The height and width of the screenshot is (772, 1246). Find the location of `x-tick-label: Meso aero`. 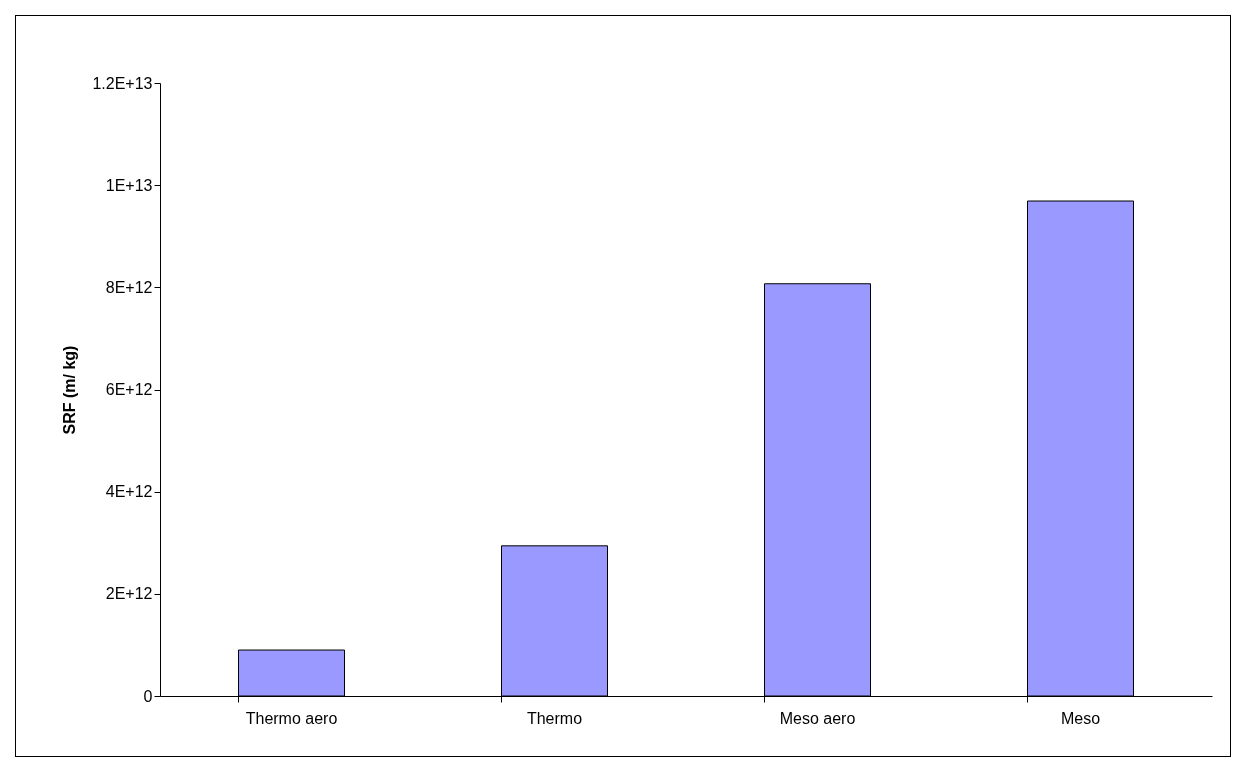

x-tick-label: Meso aero is located at coordinates (817, 718).